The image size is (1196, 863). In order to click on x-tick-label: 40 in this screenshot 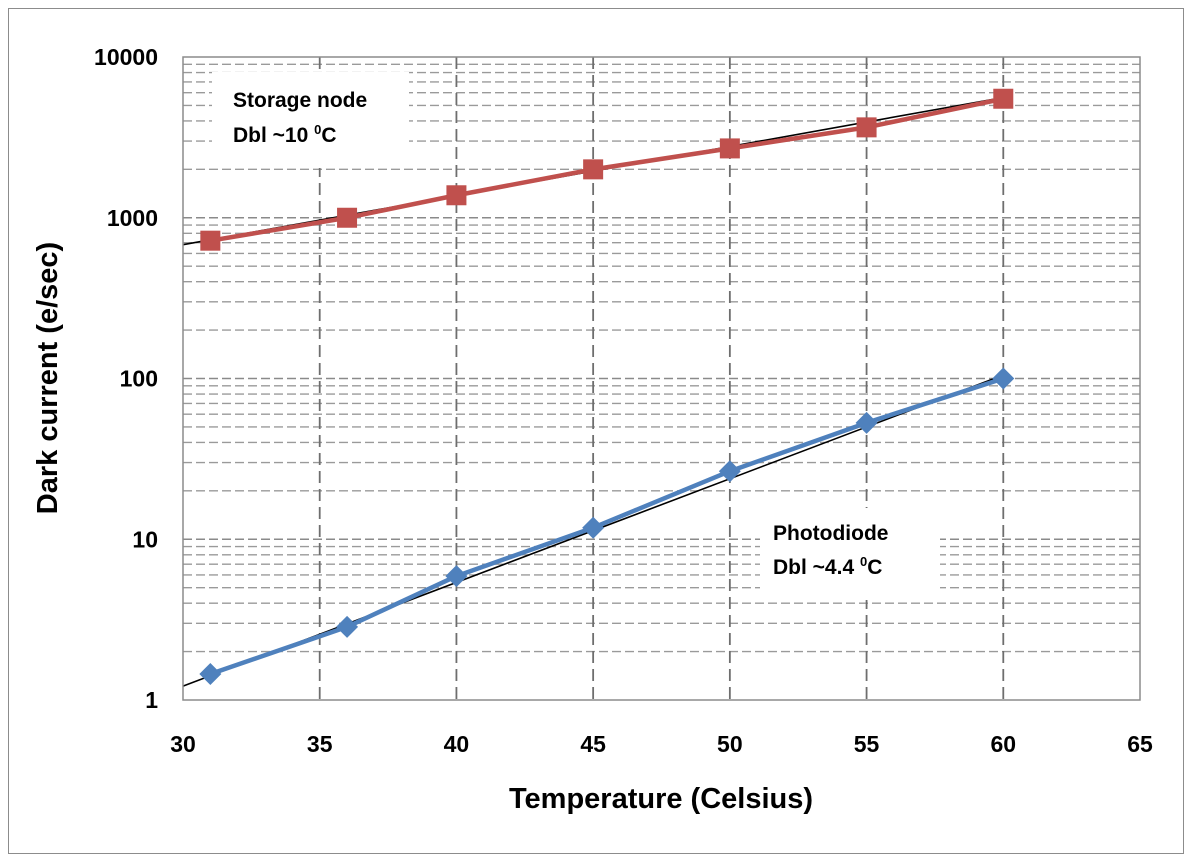, I will do `click(457, 744)`.